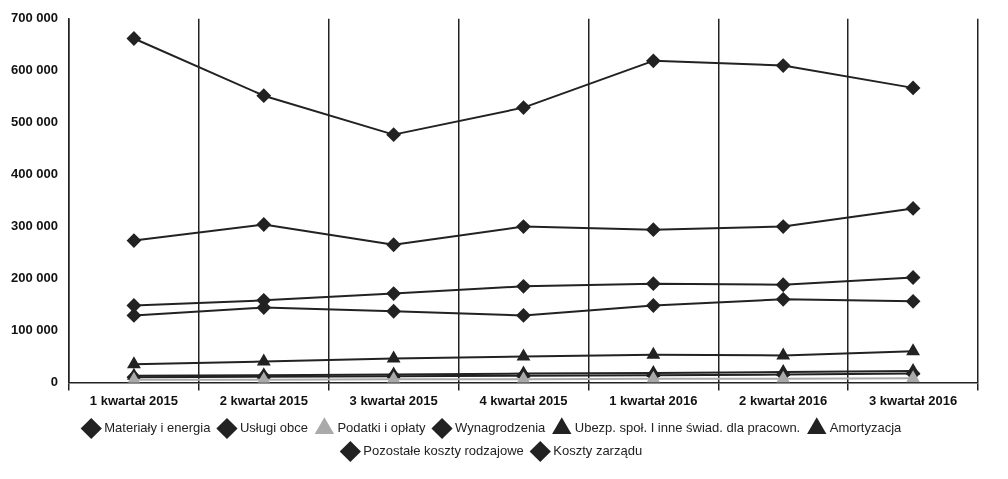 This screenshot has width=1008, height=479. Describe the element at coordinates (34, 18) in the screenshot. I see `y-tick-label: 700 000` at that location.